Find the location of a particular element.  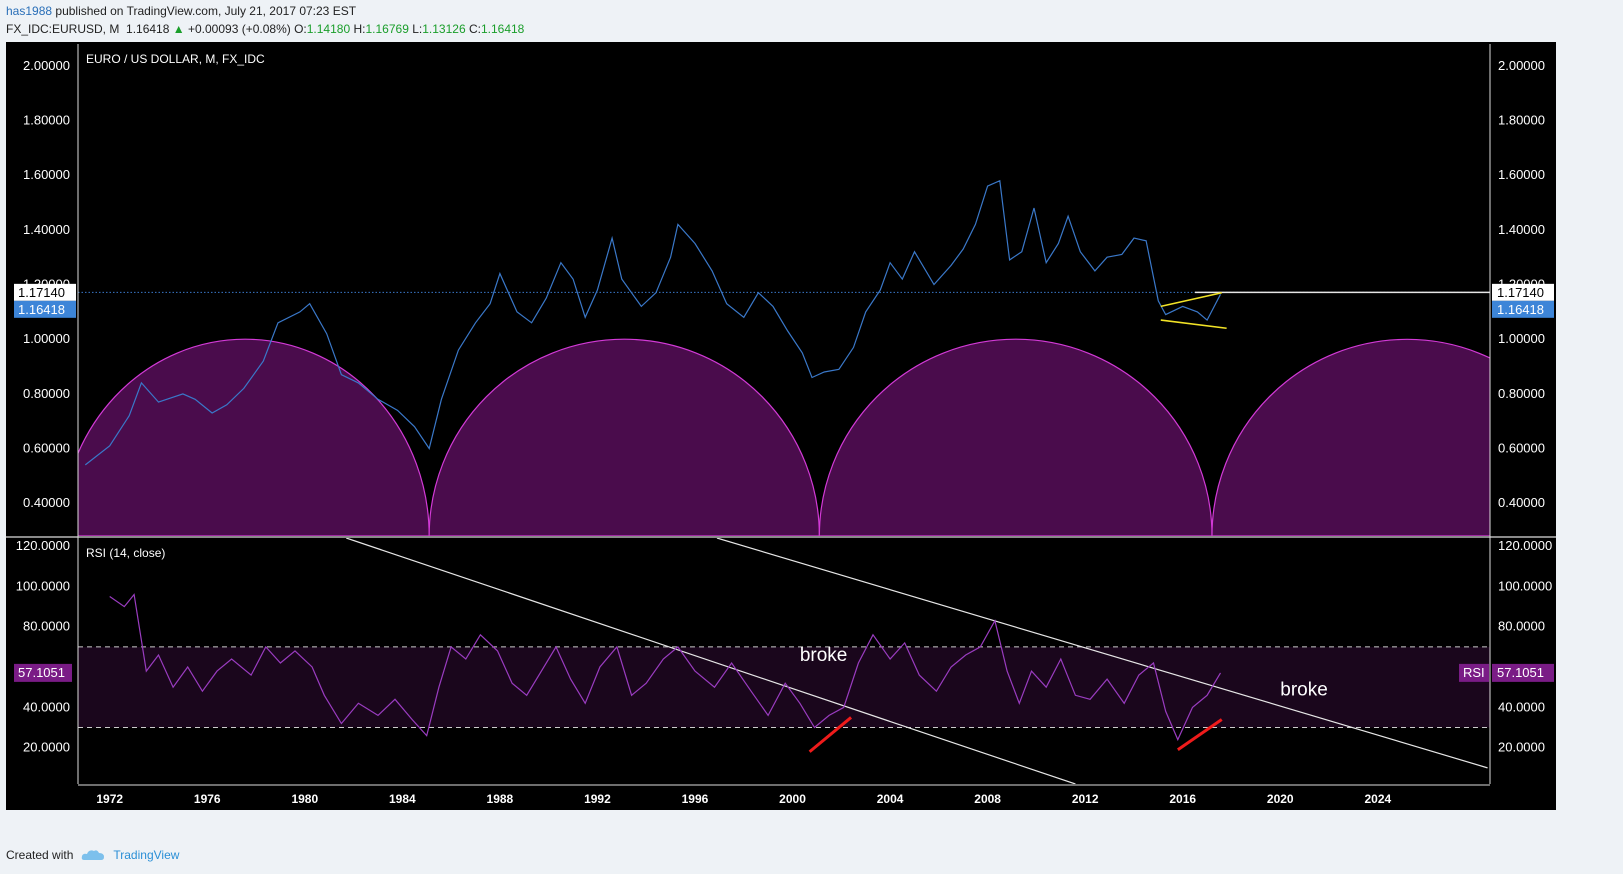

level-label-left-bg is located at coordinates (45, 292).